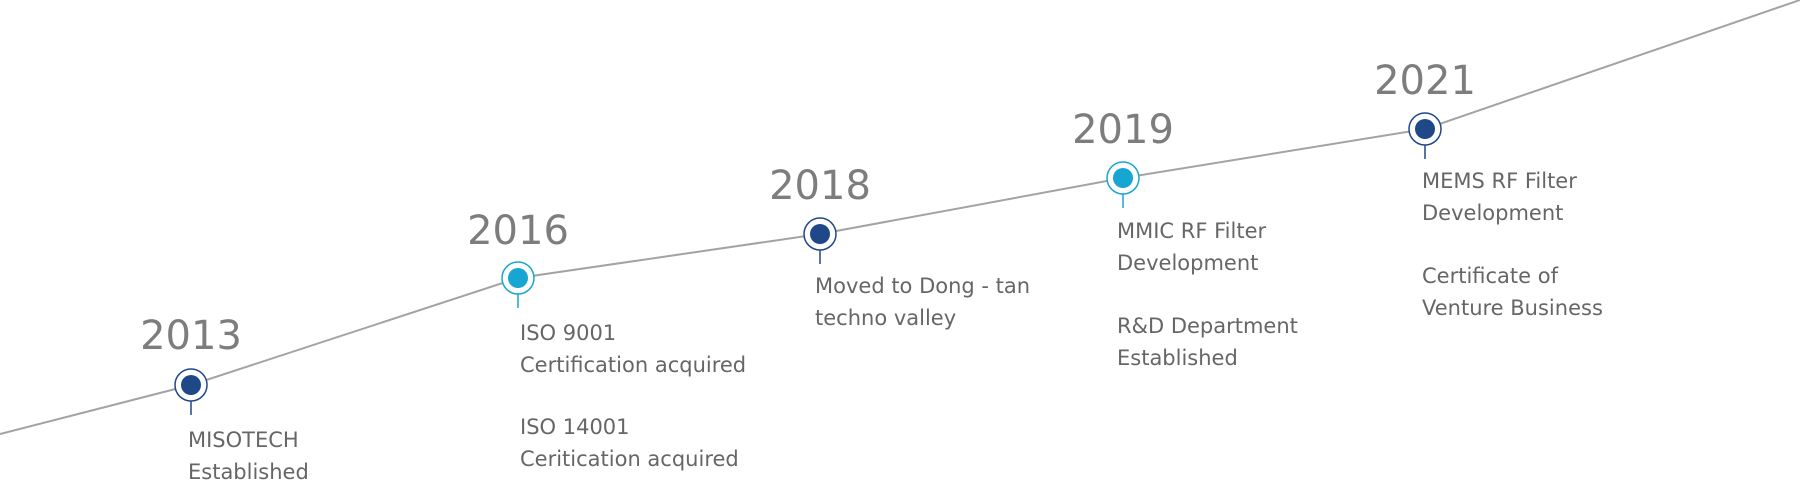 The height and width of the screenshot is (497, 1800). What do you see at coordinates (1207, 326) in the screenshot?
I see `milestone-text: R&D Department` at bounding box center [1207, 326].